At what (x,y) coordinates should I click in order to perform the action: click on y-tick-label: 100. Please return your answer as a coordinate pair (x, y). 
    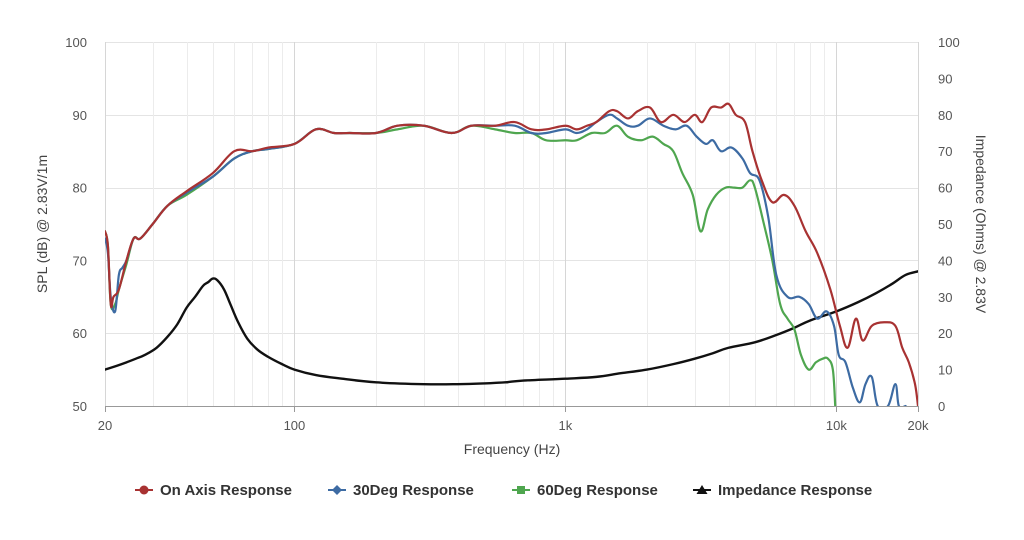
    Looking at the image, I should click on (76, 42).